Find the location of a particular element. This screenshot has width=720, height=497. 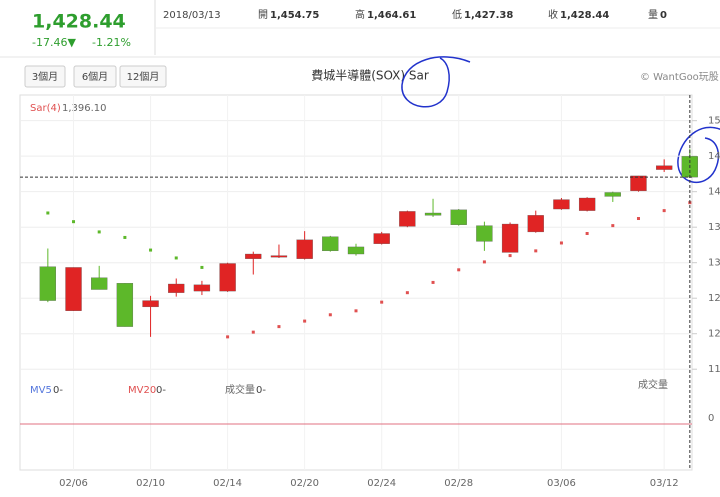

button-label: 3個月 is located at coordinates (45, 76).